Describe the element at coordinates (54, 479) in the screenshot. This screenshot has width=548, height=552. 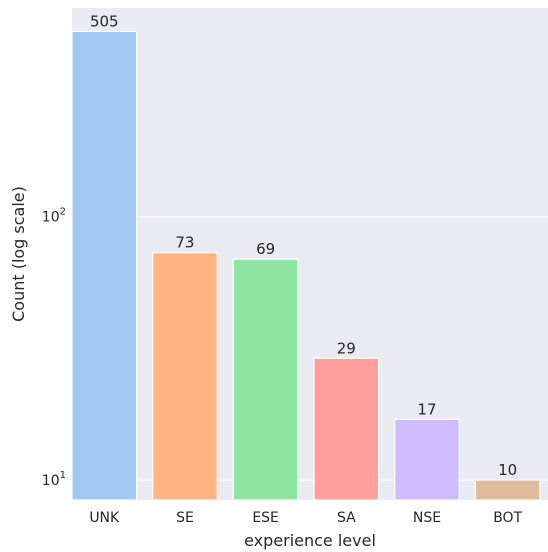
I see `y-tick-label: 10¹` at that location.